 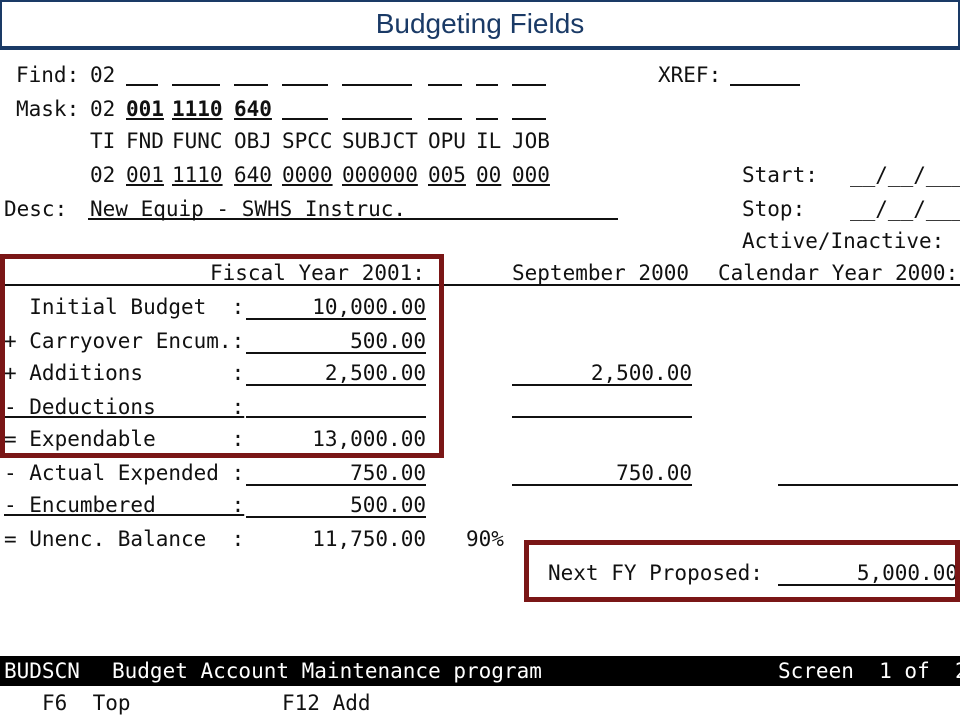 I want to click on mask-spcc-field, so click(x=305, y=119).